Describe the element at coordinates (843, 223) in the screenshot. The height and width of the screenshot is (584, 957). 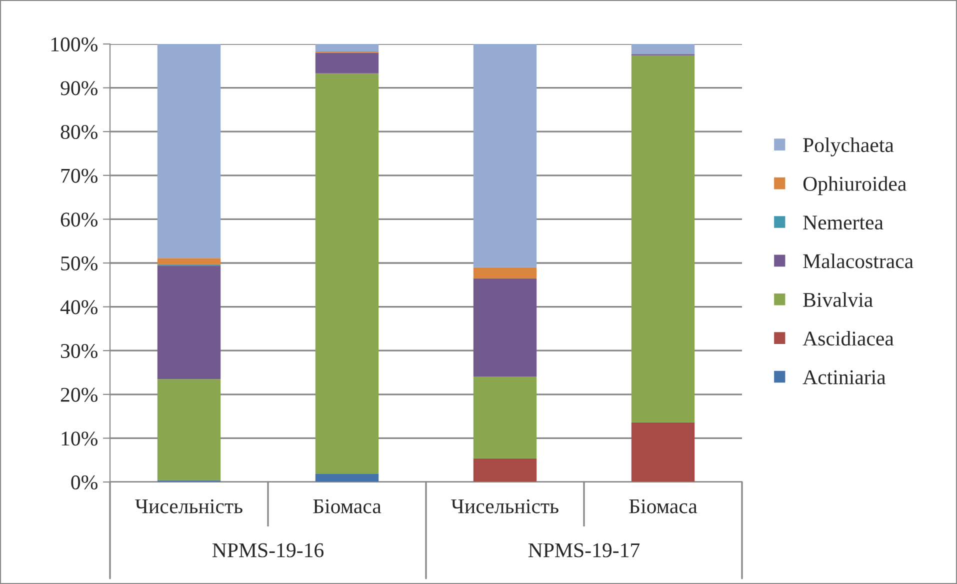
I see `legend-label: Nemertea` at that location.